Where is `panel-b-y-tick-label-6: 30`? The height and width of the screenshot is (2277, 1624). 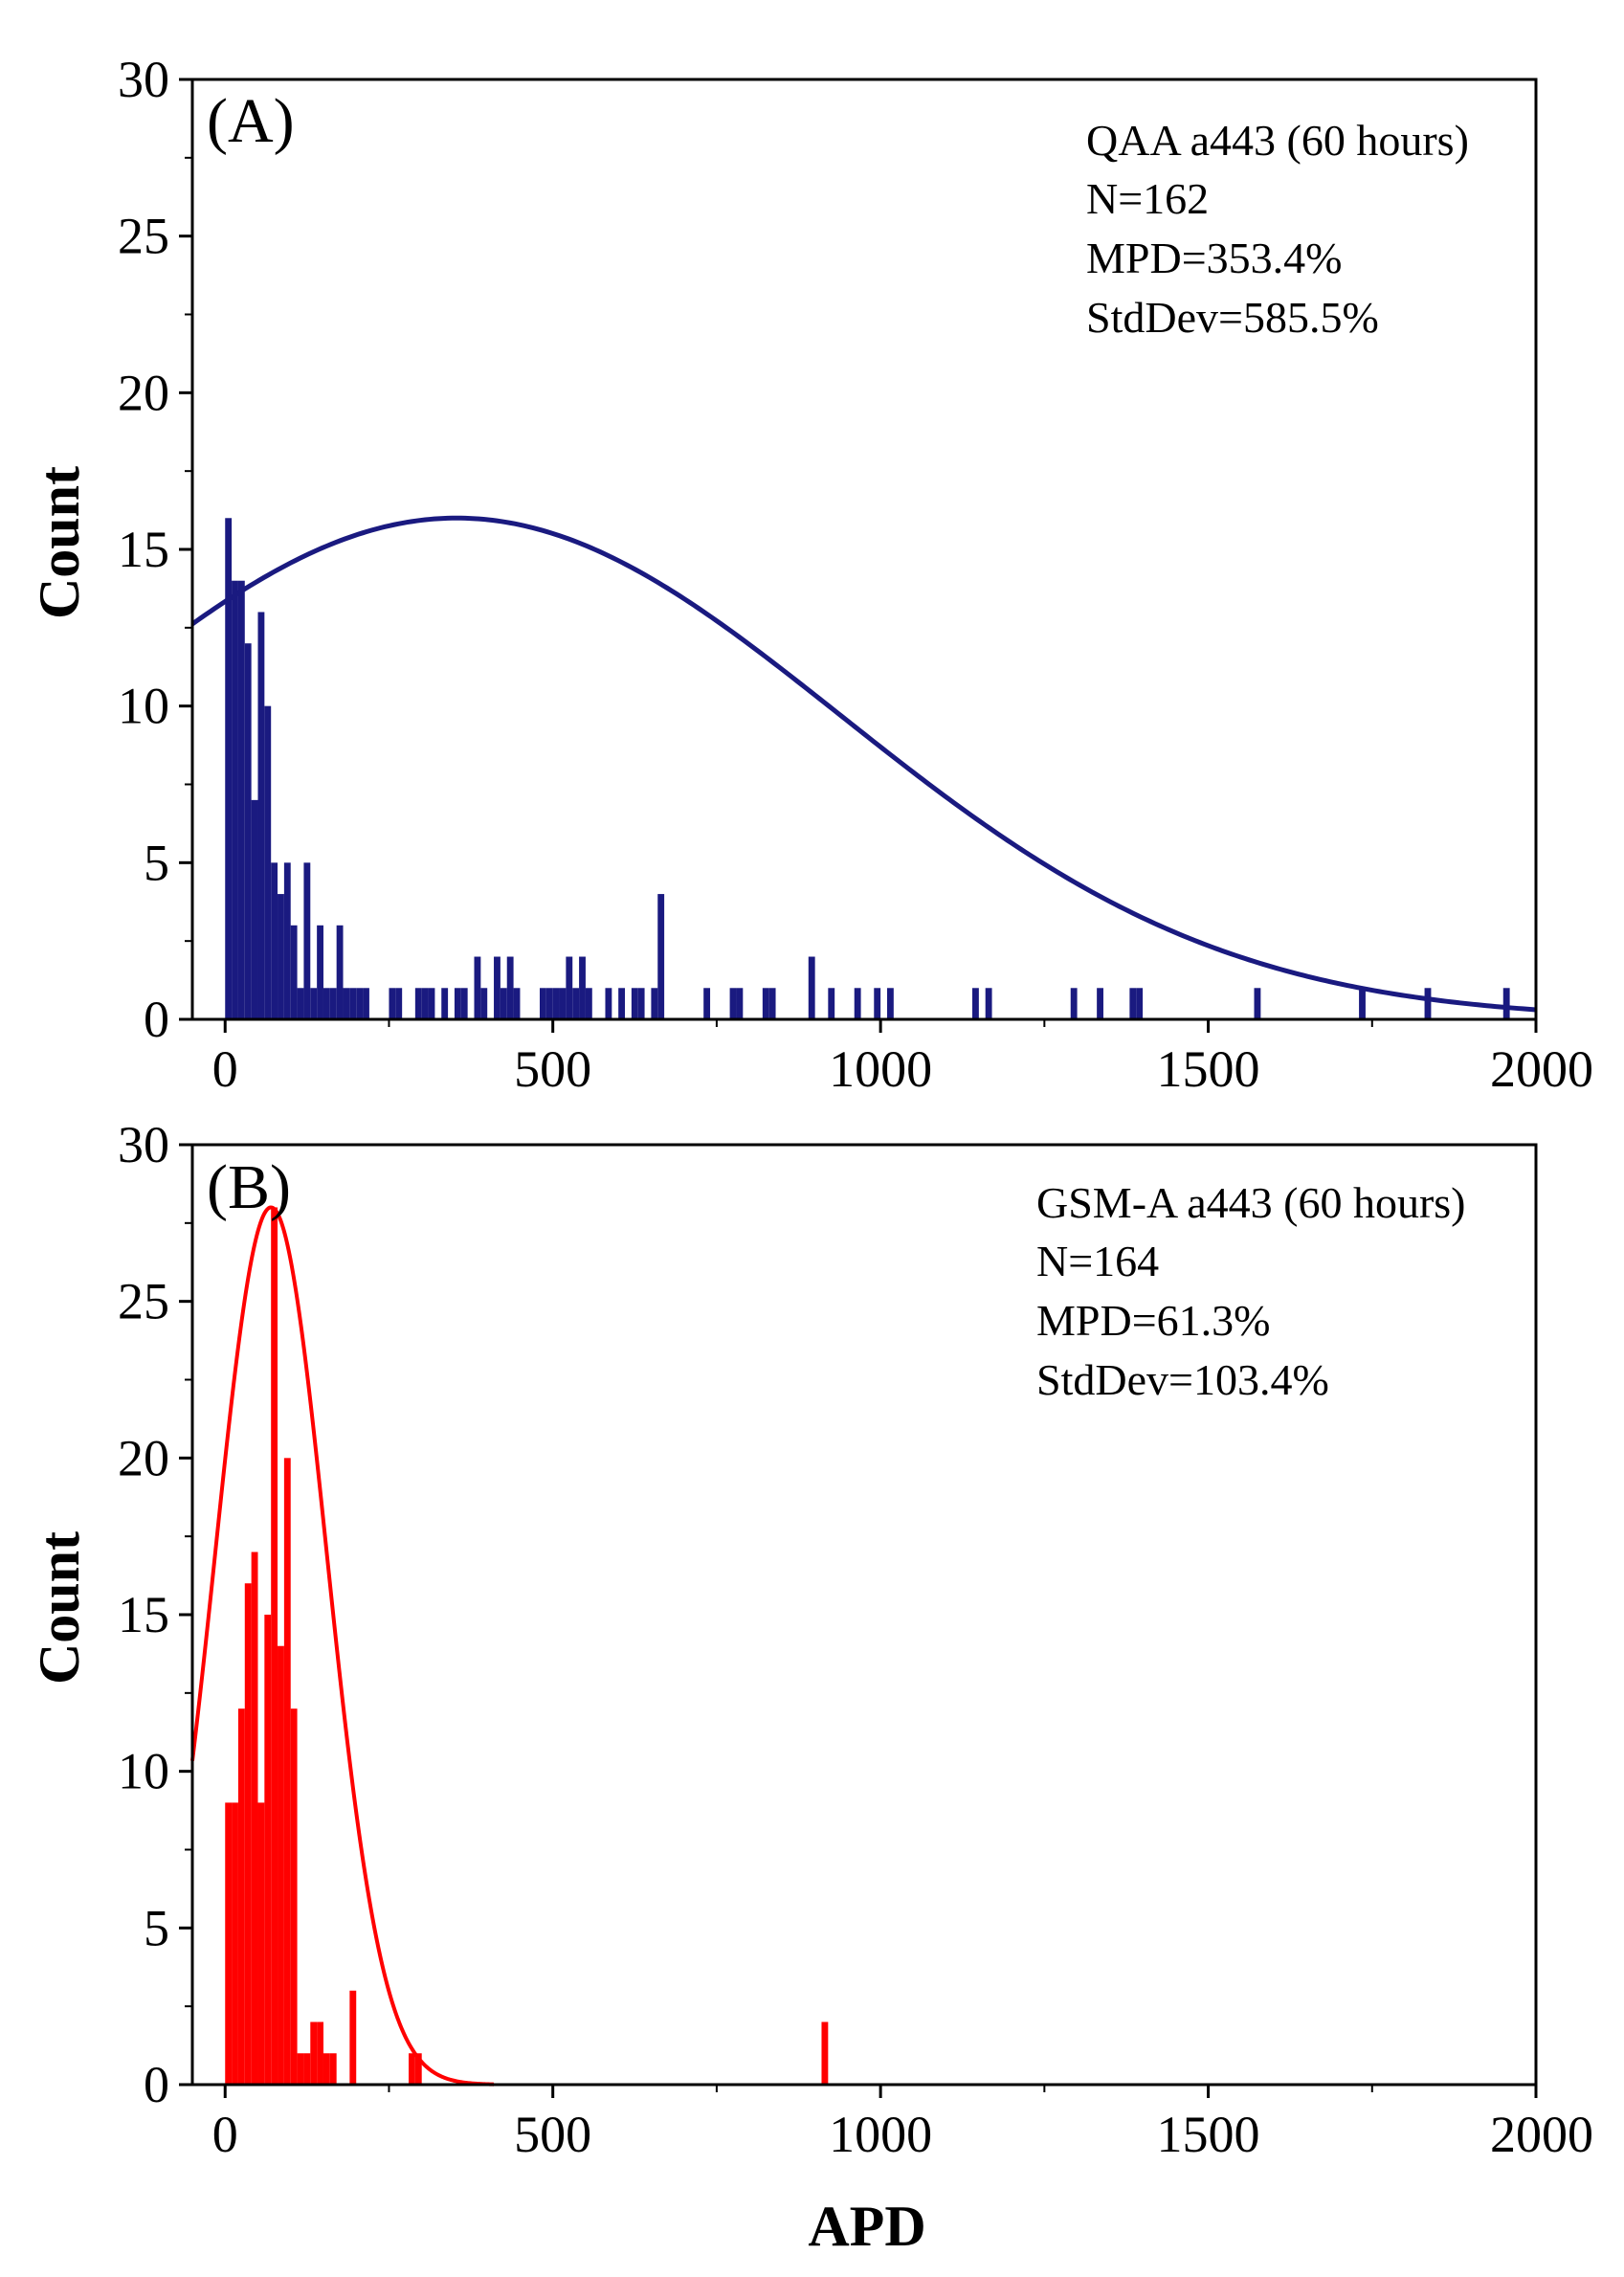 panel-b-y-tick-label-6: 30 is located at coordinates (143, 1144).